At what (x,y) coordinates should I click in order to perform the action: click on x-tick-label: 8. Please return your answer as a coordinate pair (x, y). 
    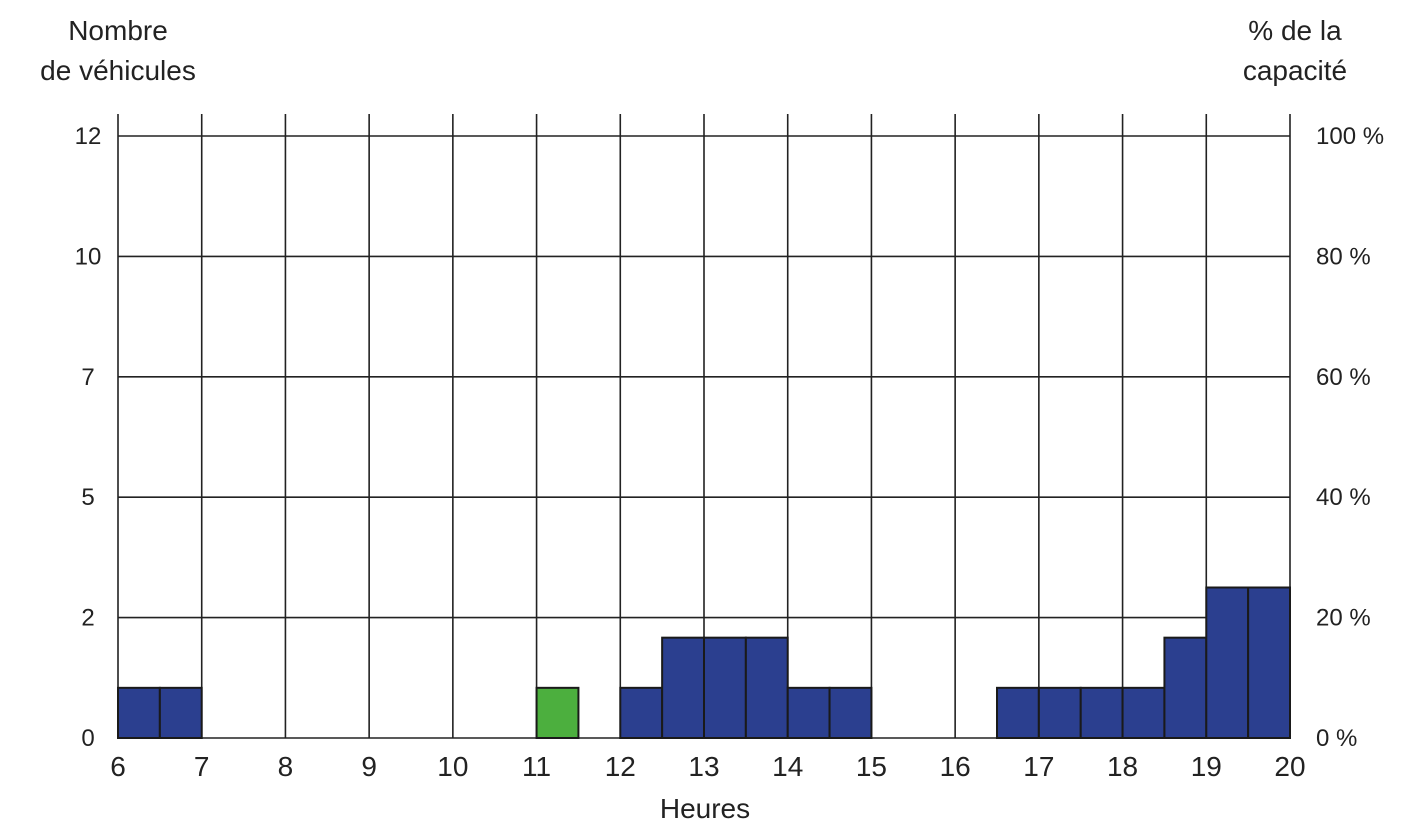
    Looking at the image, I should click on (286, 766).